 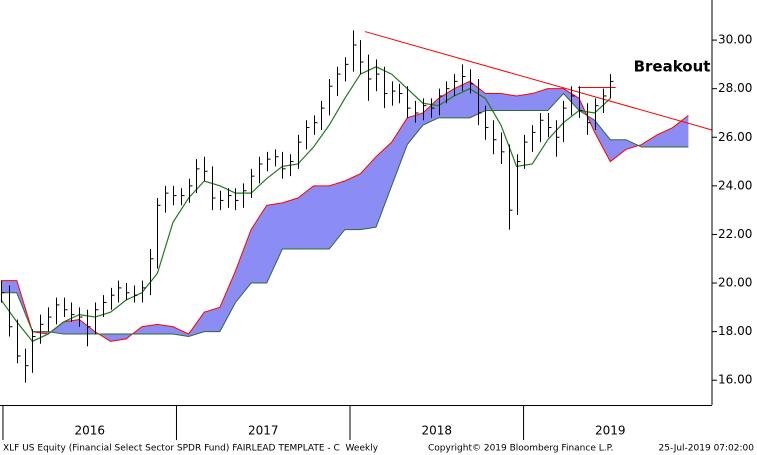 I want to click on y-tick-label: 24.00, so click(x=735, y=185).